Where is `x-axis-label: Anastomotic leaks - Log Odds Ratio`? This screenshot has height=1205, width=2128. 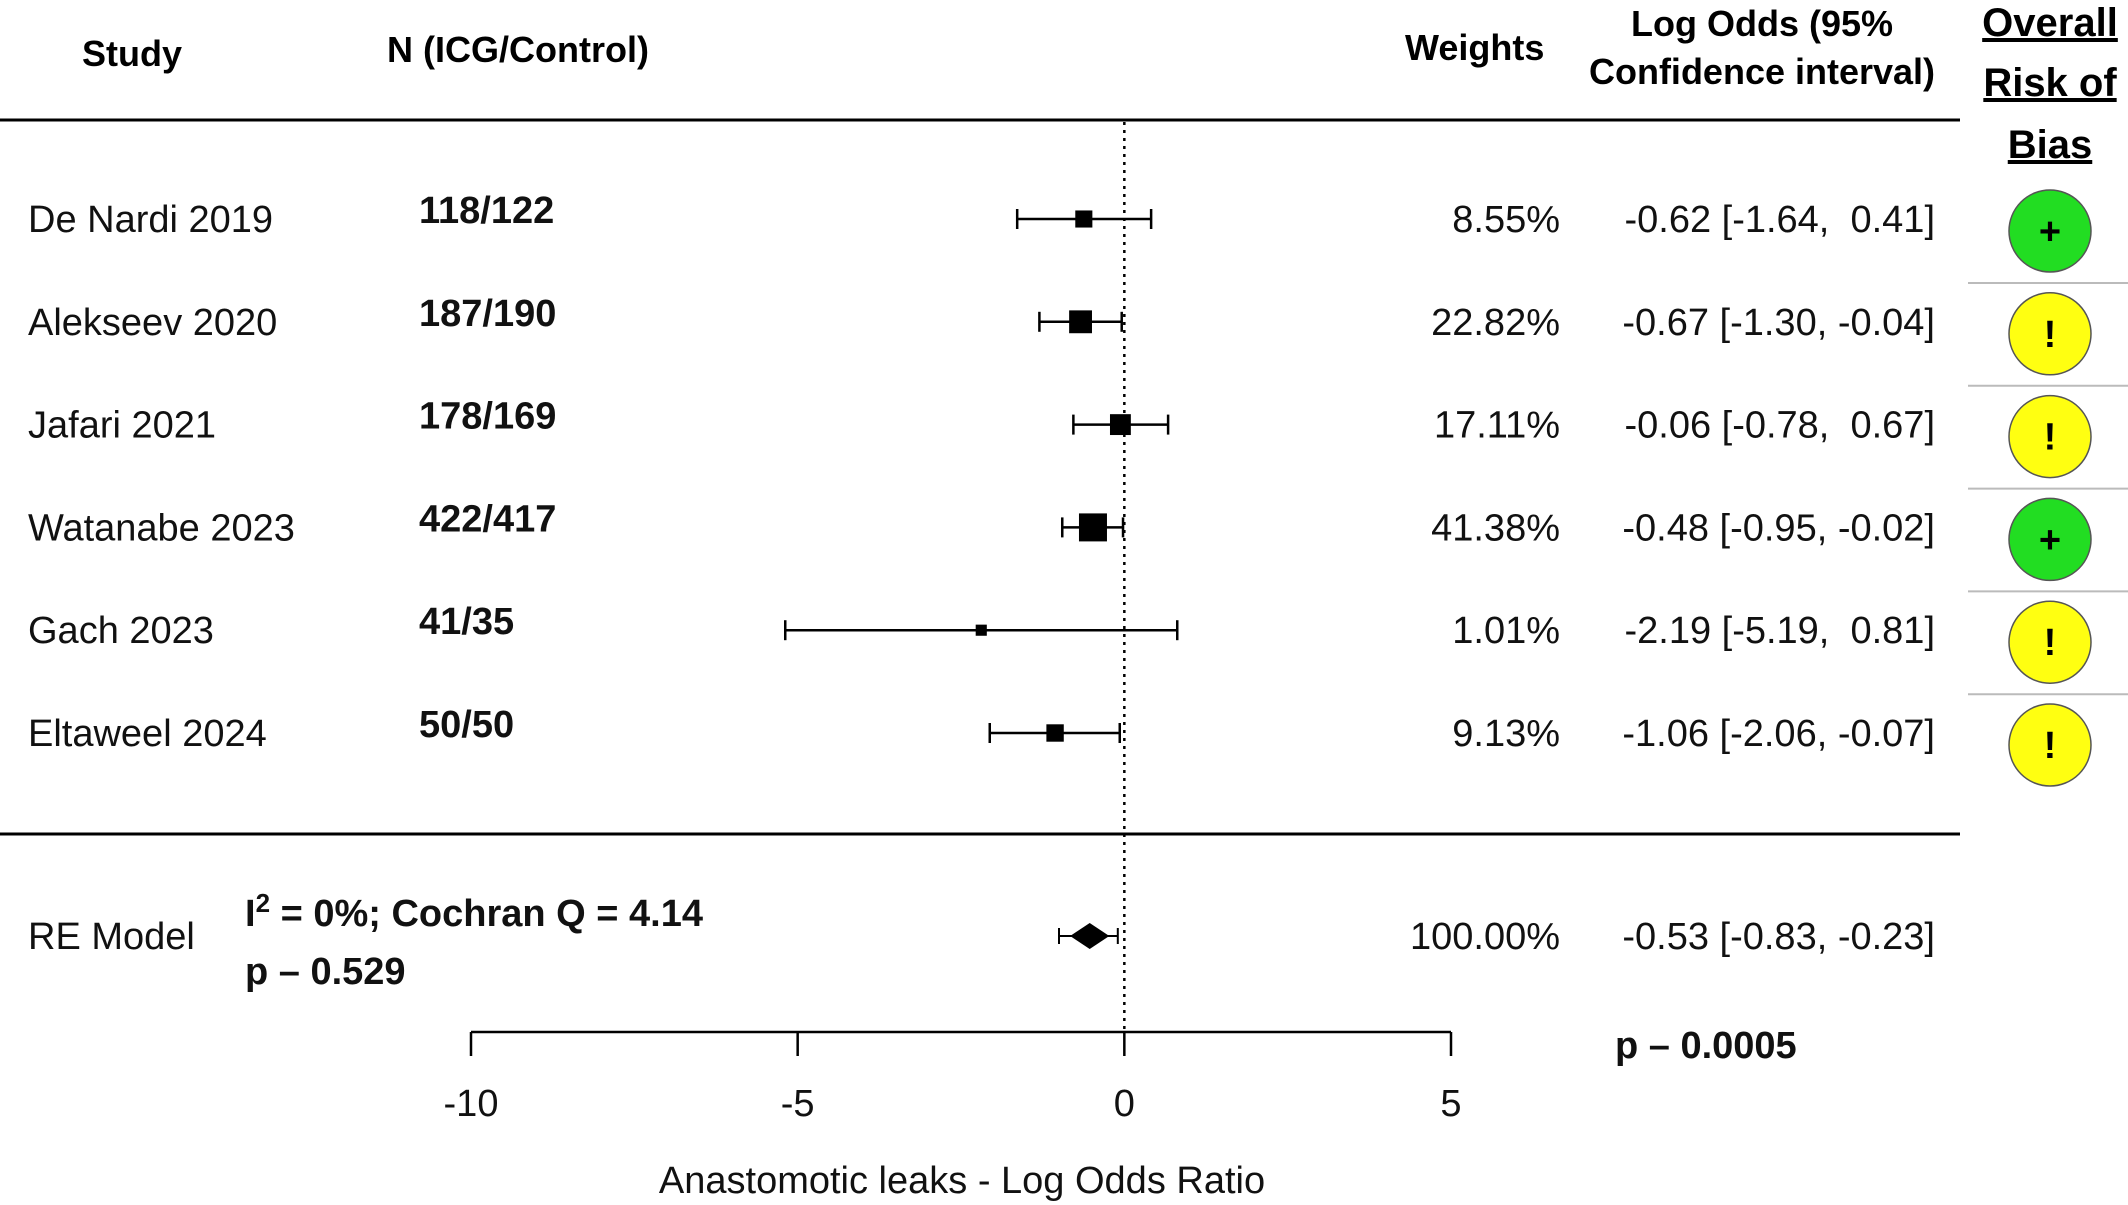 x-axis-label: Anastomotic leaks - Log Odds Ratio is located at coordinates (962, 1181).